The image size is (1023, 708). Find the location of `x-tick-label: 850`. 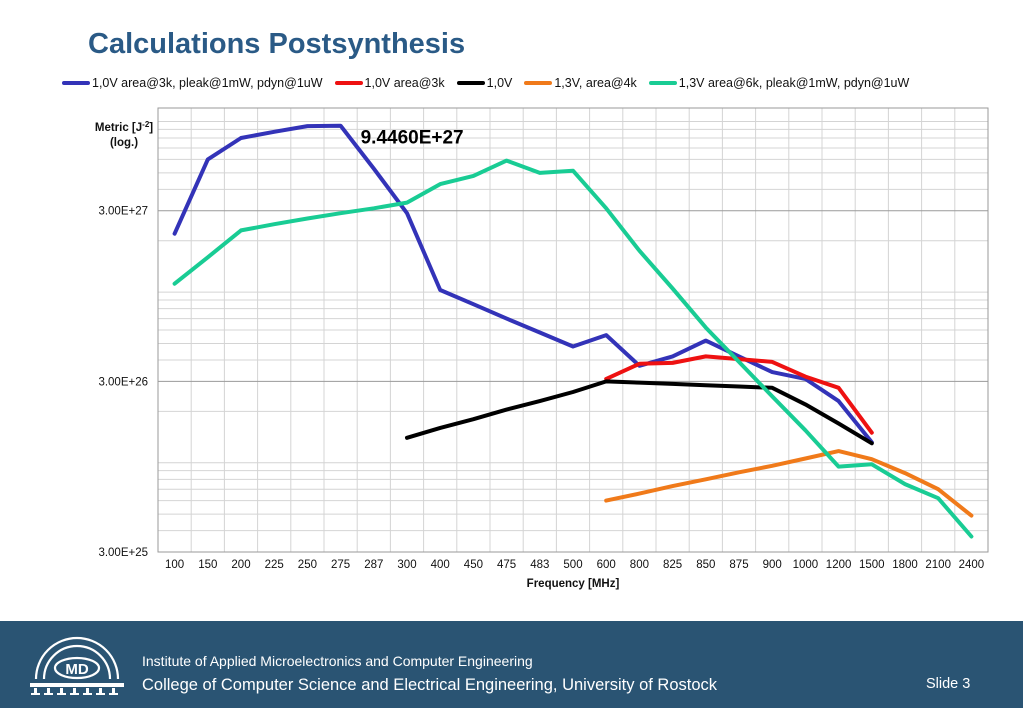

x-tick-label: 850 is located at coordinates (705, 565).